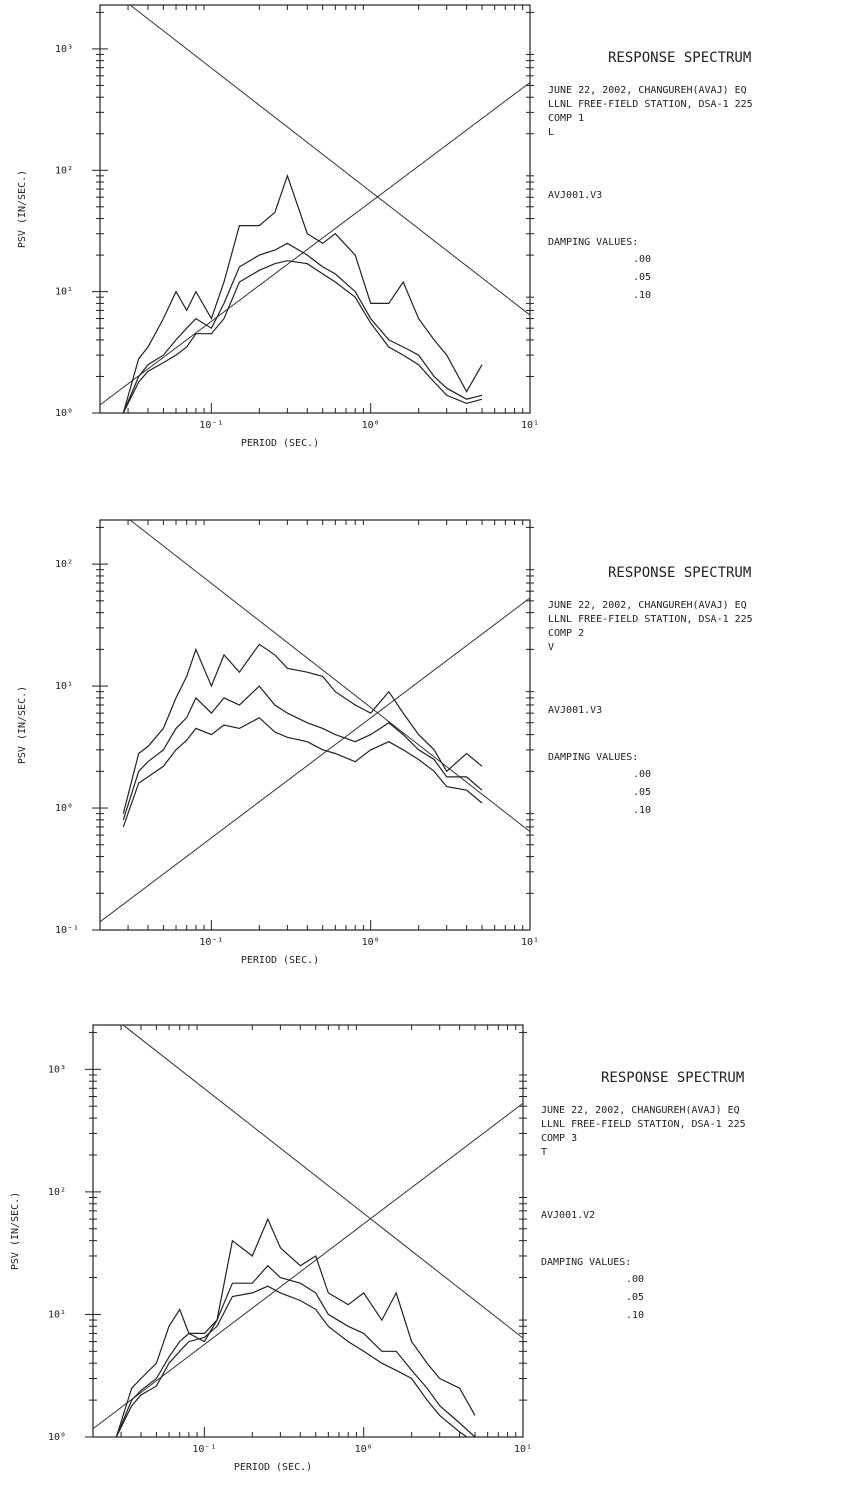 This screenshot has width=864, height=1487. What do you see at coordinates (67, 930) in the screenshot?
I see `y-tick-label: 10⁻¹` at bounding box center [67, 930].